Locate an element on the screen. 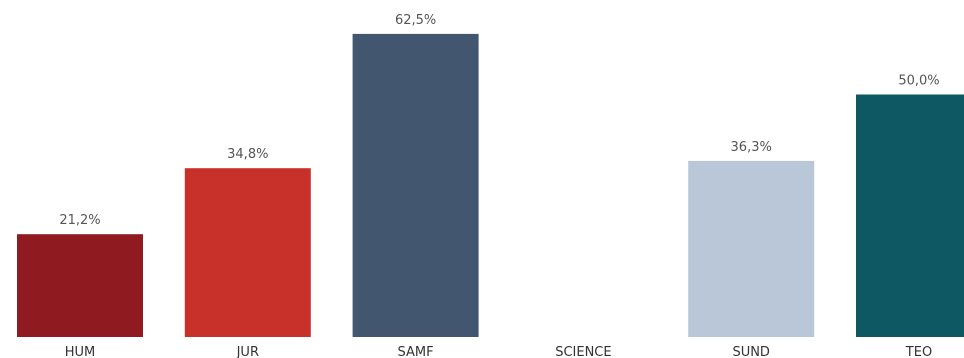 Image resolution: width=964 pixels, height=358 pixels. x-tick-label-samf: SAMF is located at coordinates (416, 351).